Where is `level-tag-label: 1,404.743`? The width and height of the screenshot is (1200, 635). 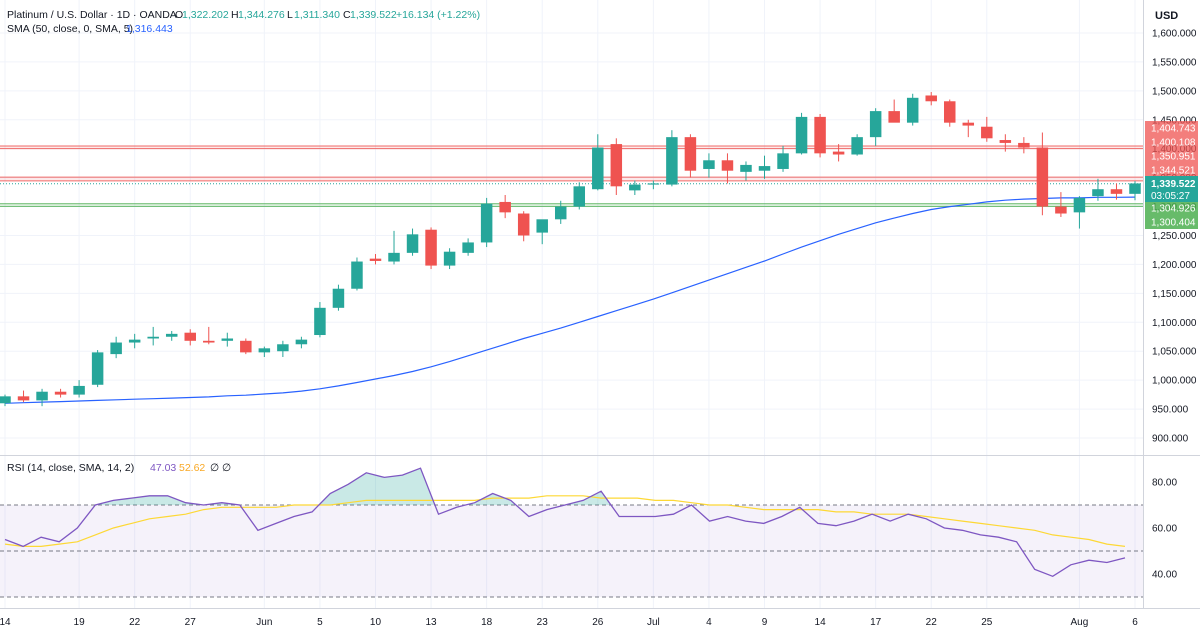
level-tag-label: 1,404.743 is located at coordinates (1173, 129).